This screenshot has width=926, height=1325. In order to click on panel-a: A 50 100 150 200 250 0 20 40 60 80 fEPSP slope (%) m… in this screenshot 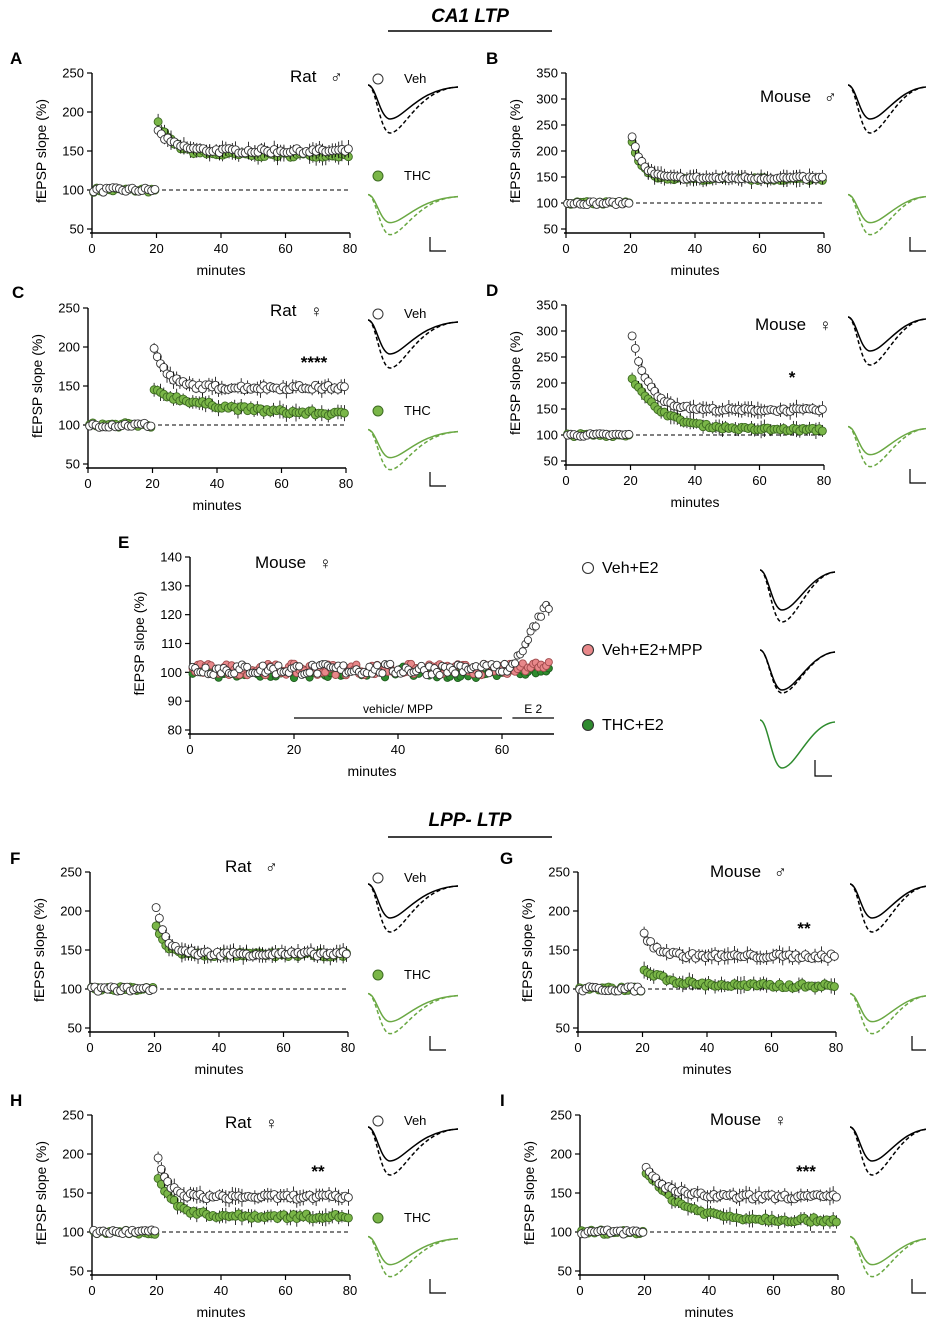, I will do `click(234, 163)`.